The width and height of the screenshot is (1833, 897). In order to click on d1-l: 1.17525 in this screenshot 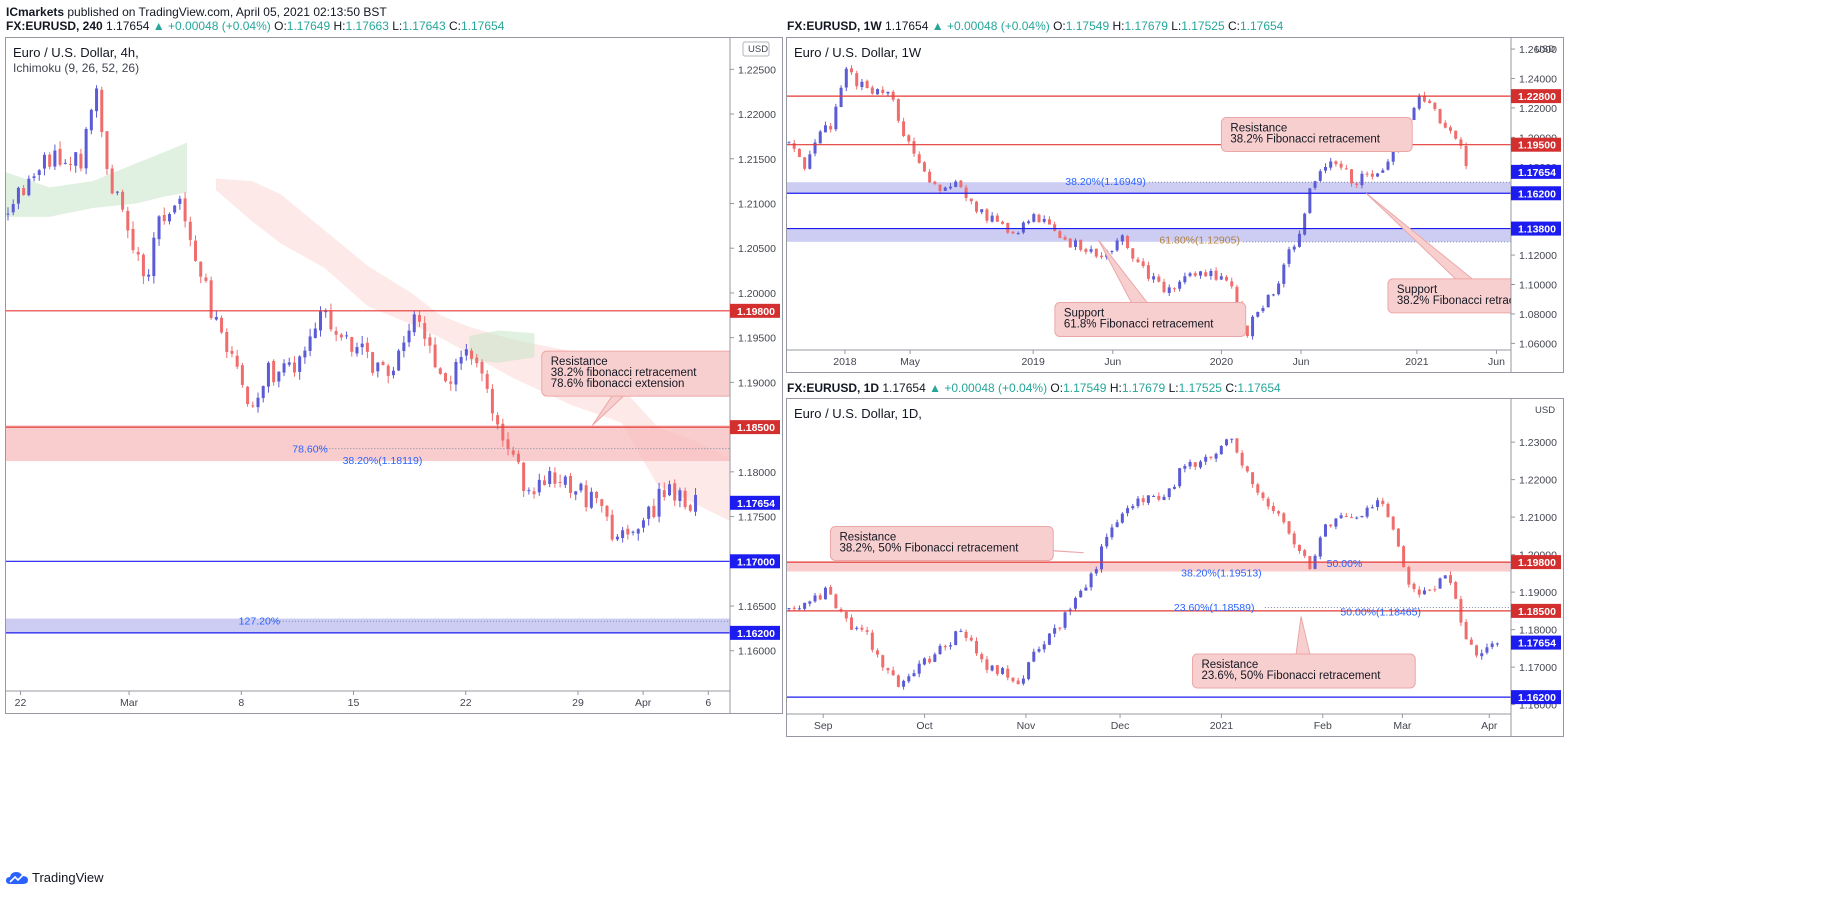, I will do `click(1200, 388)`.